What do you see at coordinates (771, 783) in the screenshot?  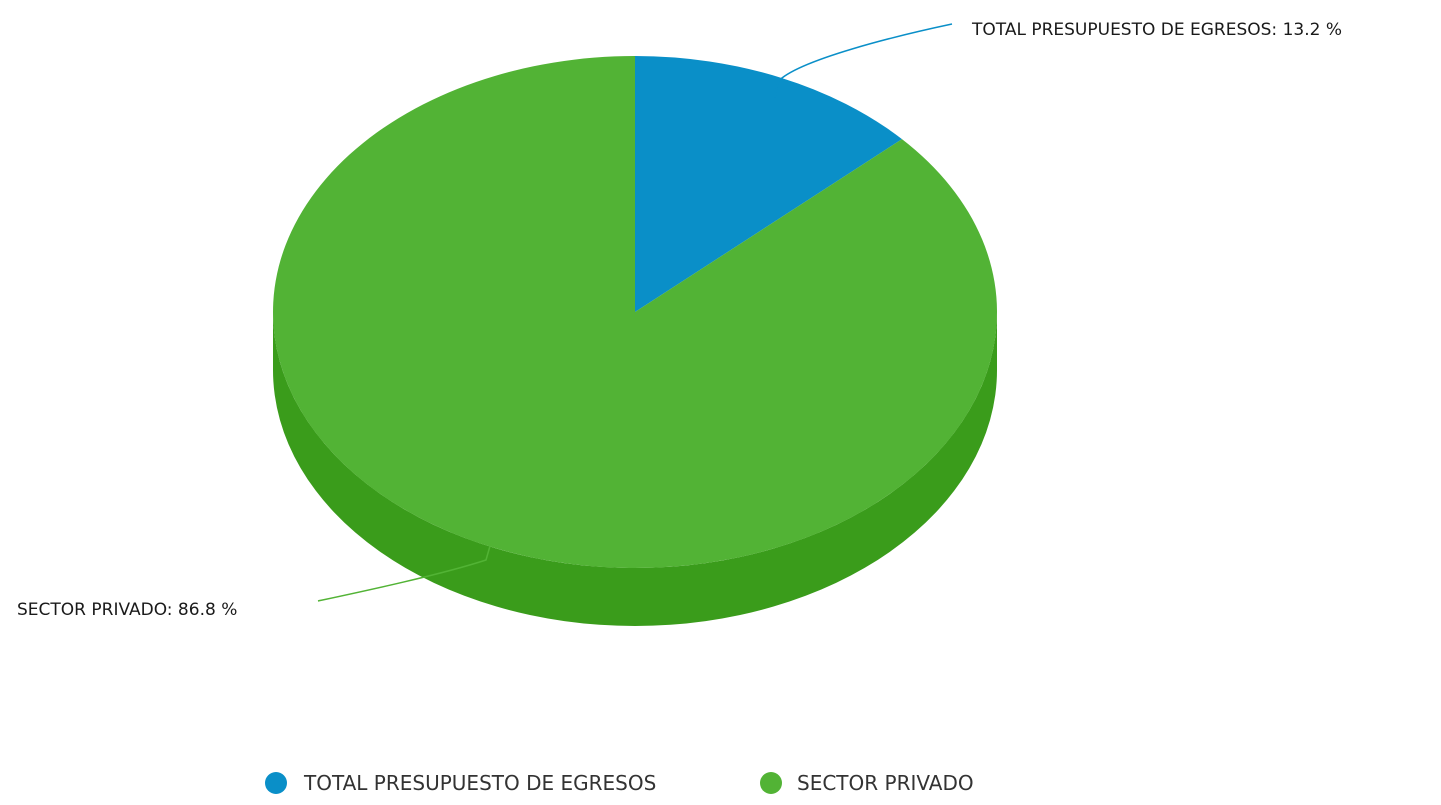 I see `legend-dot-sector-privado` at bounding box center [771, 783].